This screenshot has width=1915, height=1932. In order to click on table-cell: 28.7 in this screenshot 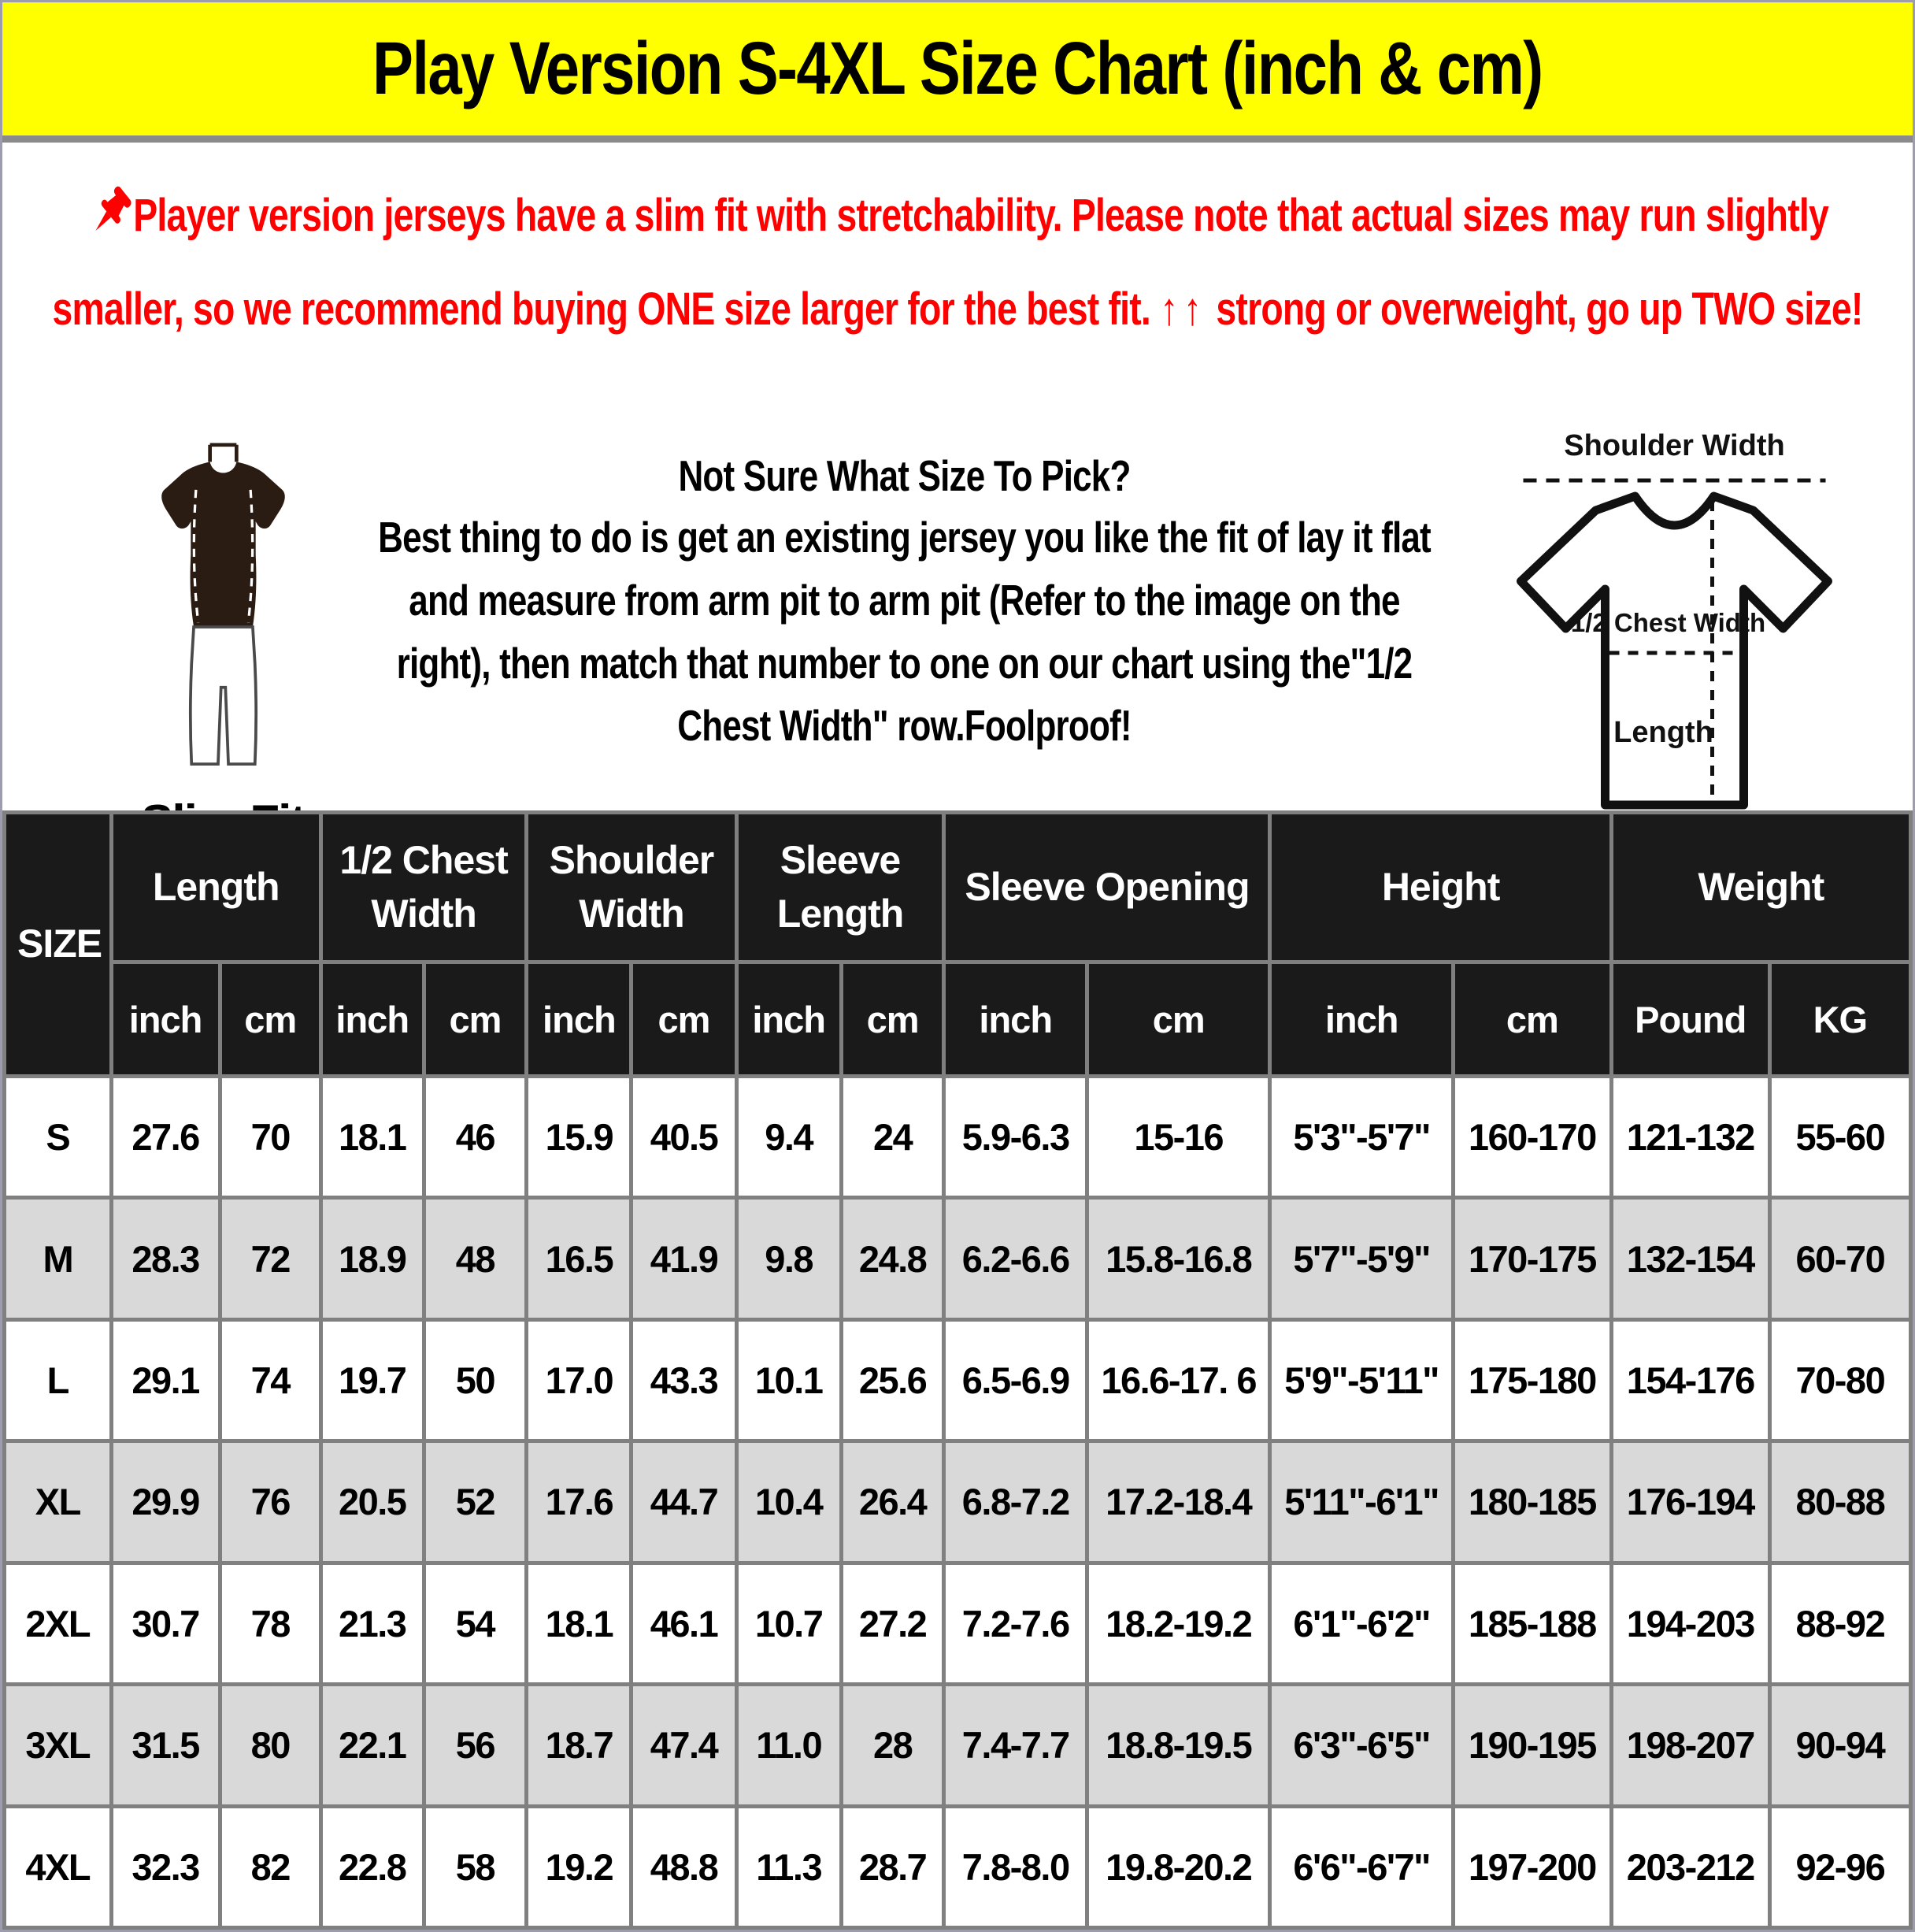, I will do `click(892, 1867)`.